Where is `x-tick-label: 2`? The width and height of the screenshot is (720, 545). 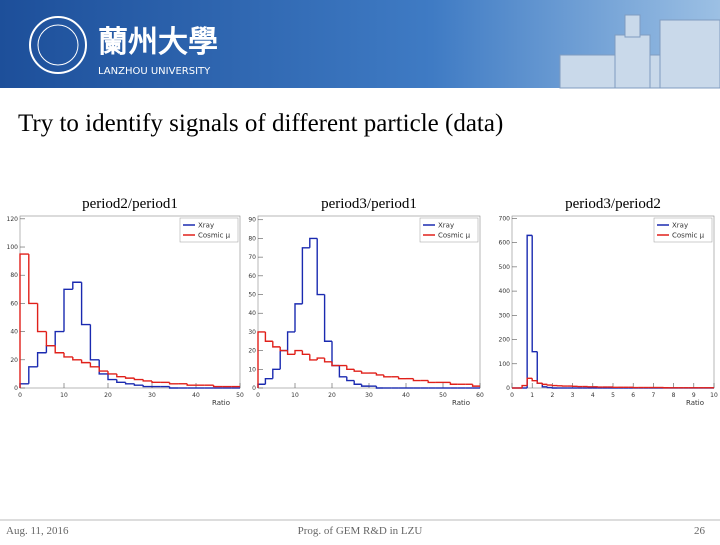
x-tick-label: 2 is located at coordinates (552, 395).